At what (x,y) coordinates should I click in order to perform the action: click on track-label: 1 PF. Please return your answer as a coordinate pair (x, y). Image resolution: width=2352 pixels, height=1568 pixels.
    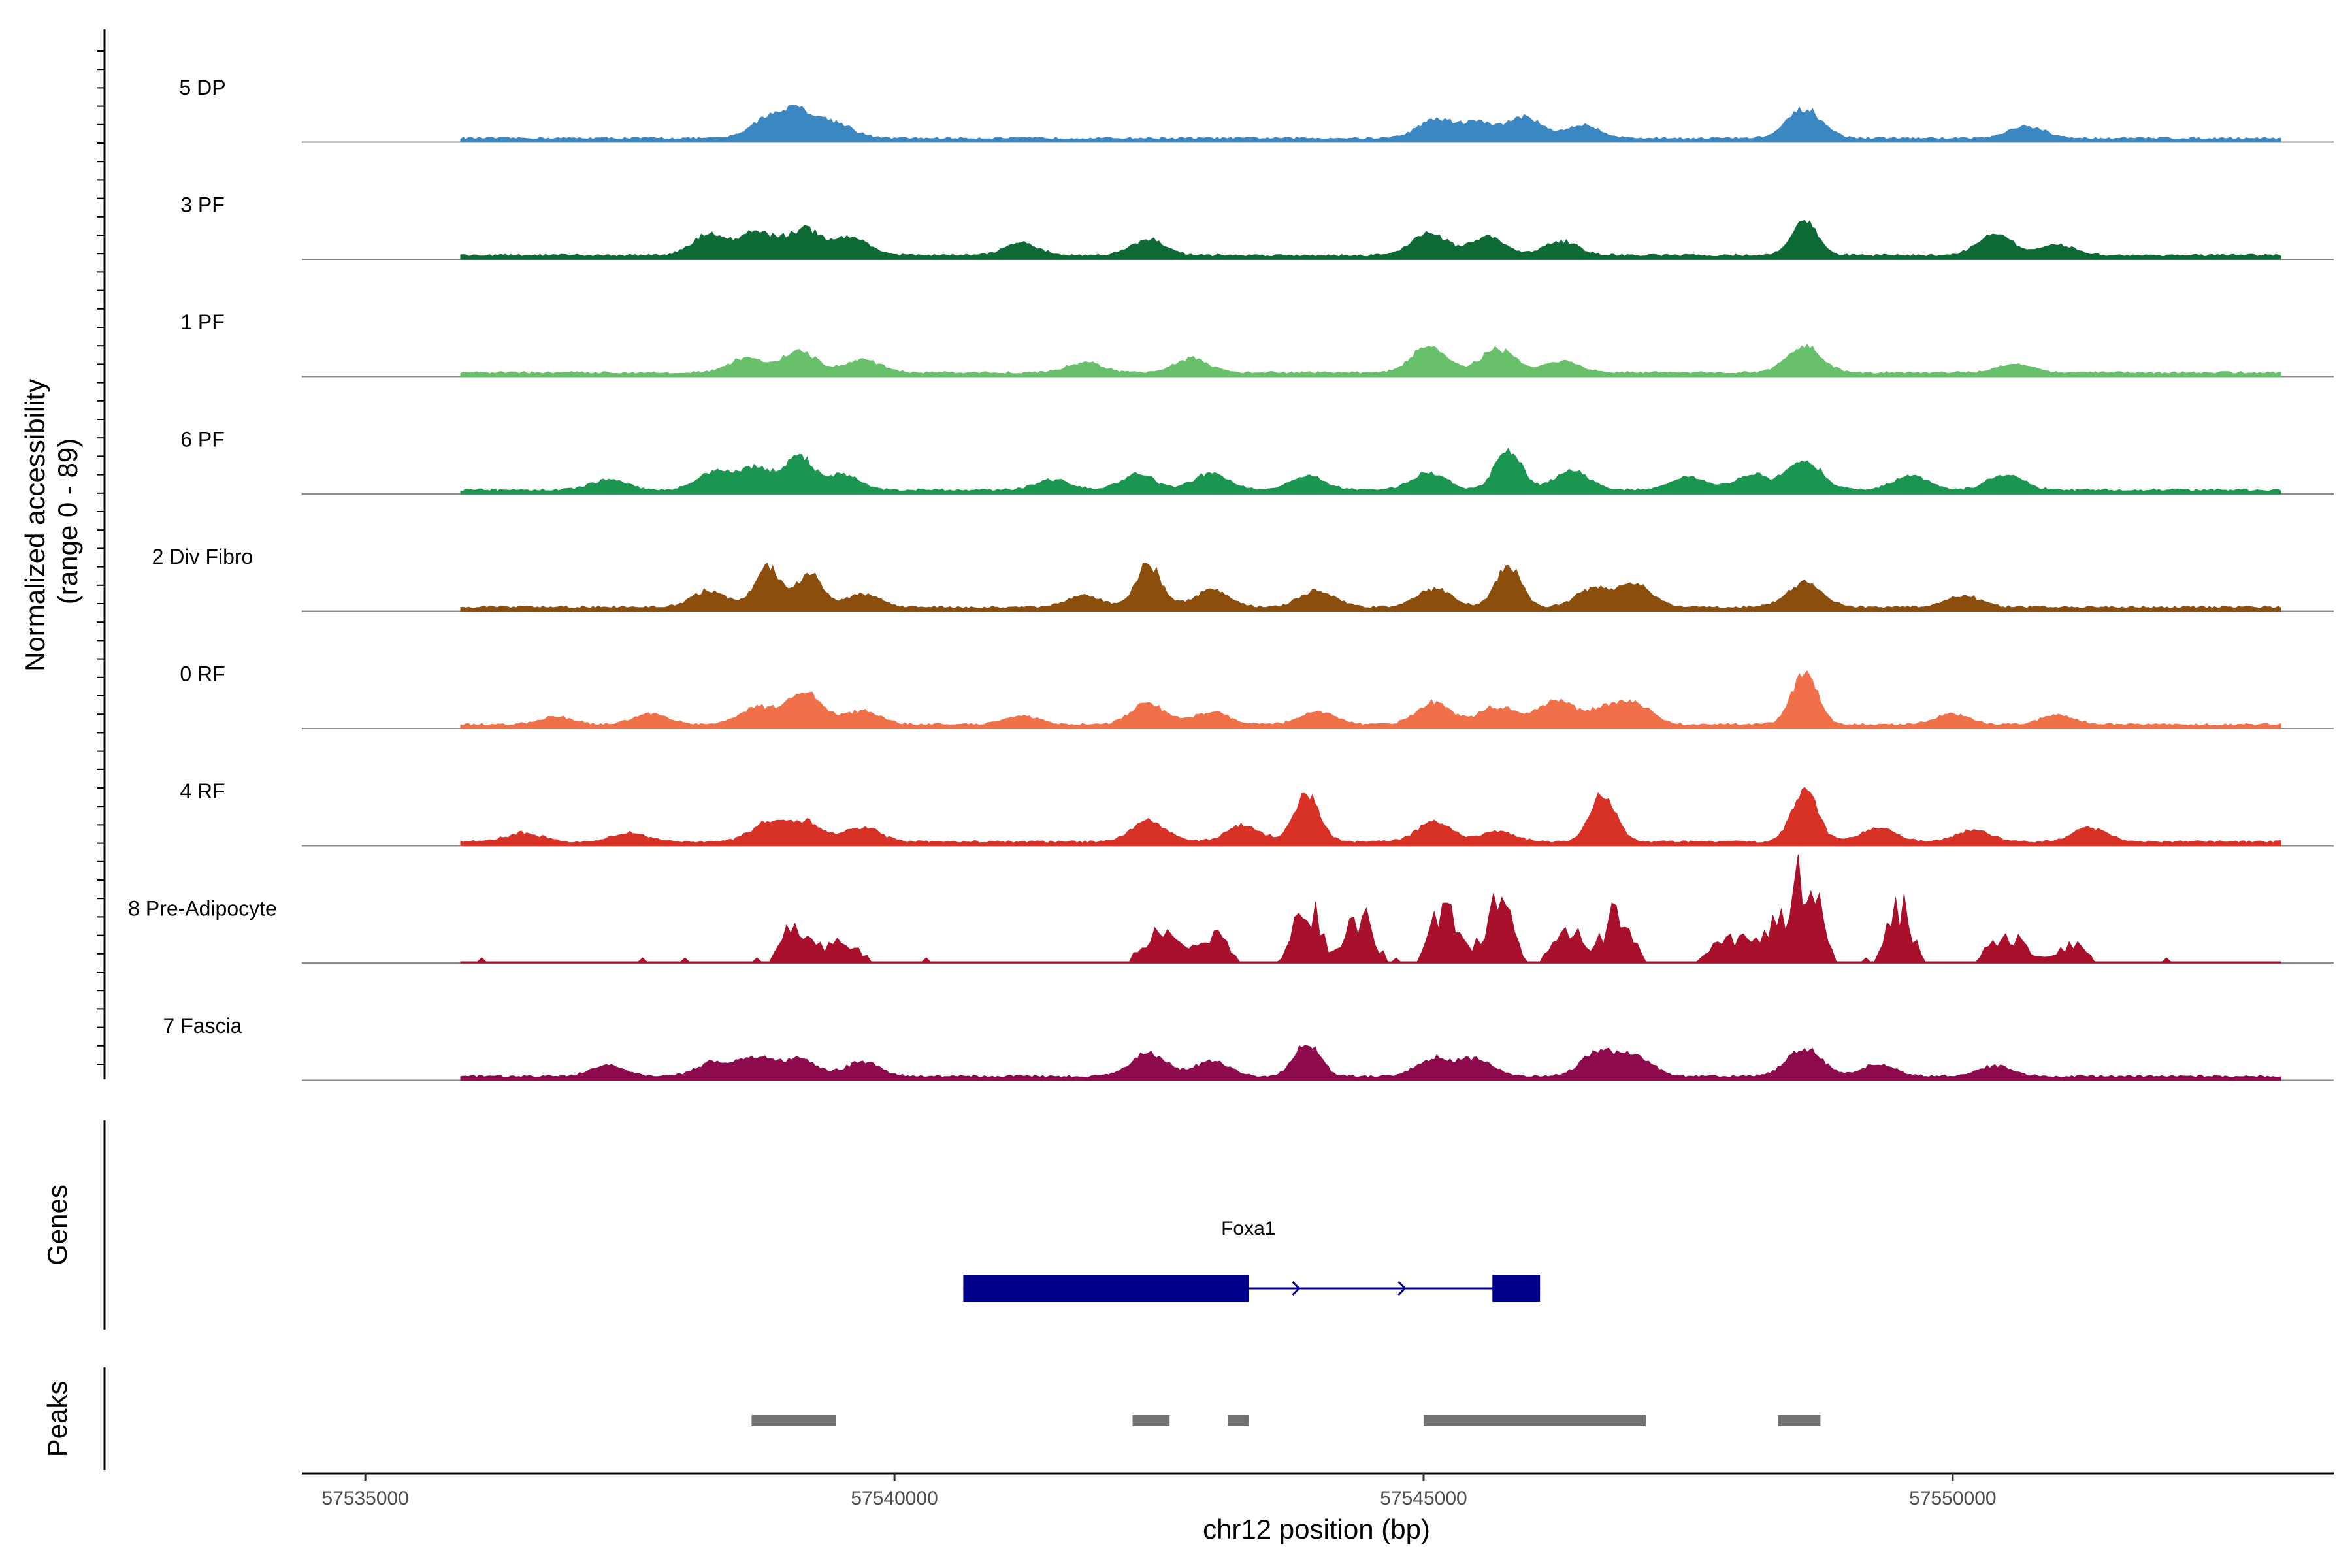
    Looking at the image, I should click on (202, 322).